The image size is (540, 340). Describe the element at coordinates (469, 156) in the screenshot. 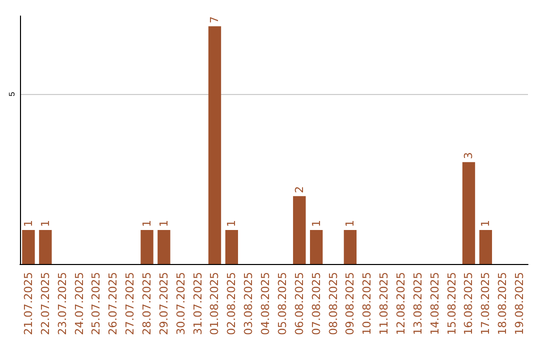

I see `data-label: 3` at that location.